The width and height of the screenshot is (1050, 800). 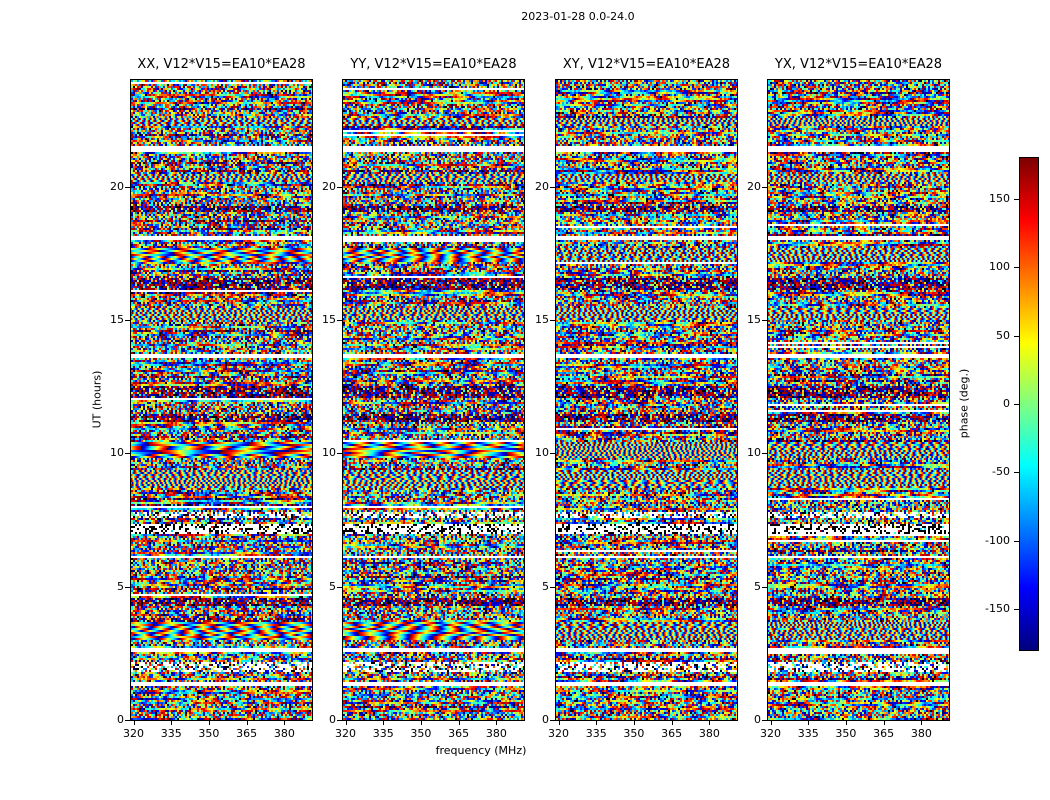 What do you see at coordinates (1003, 335) in the screenshot?
I see `colorbar-tick-label: 50` at bounding box center [1003, 335].